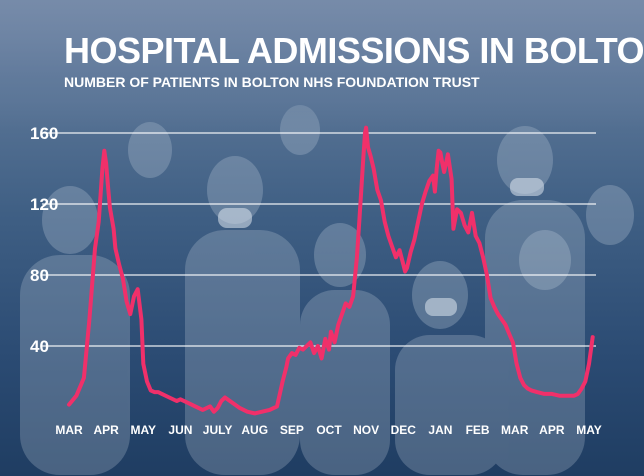 The height and width of the screenshot is (476, 644). I want to click on x-tick-label: MAY, so click(589, 430).